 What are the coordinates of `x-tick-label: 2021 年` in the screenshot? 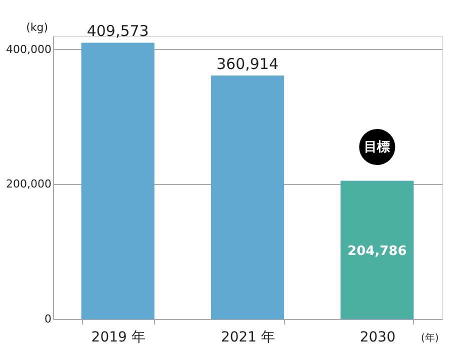 It's located at (248, 338).